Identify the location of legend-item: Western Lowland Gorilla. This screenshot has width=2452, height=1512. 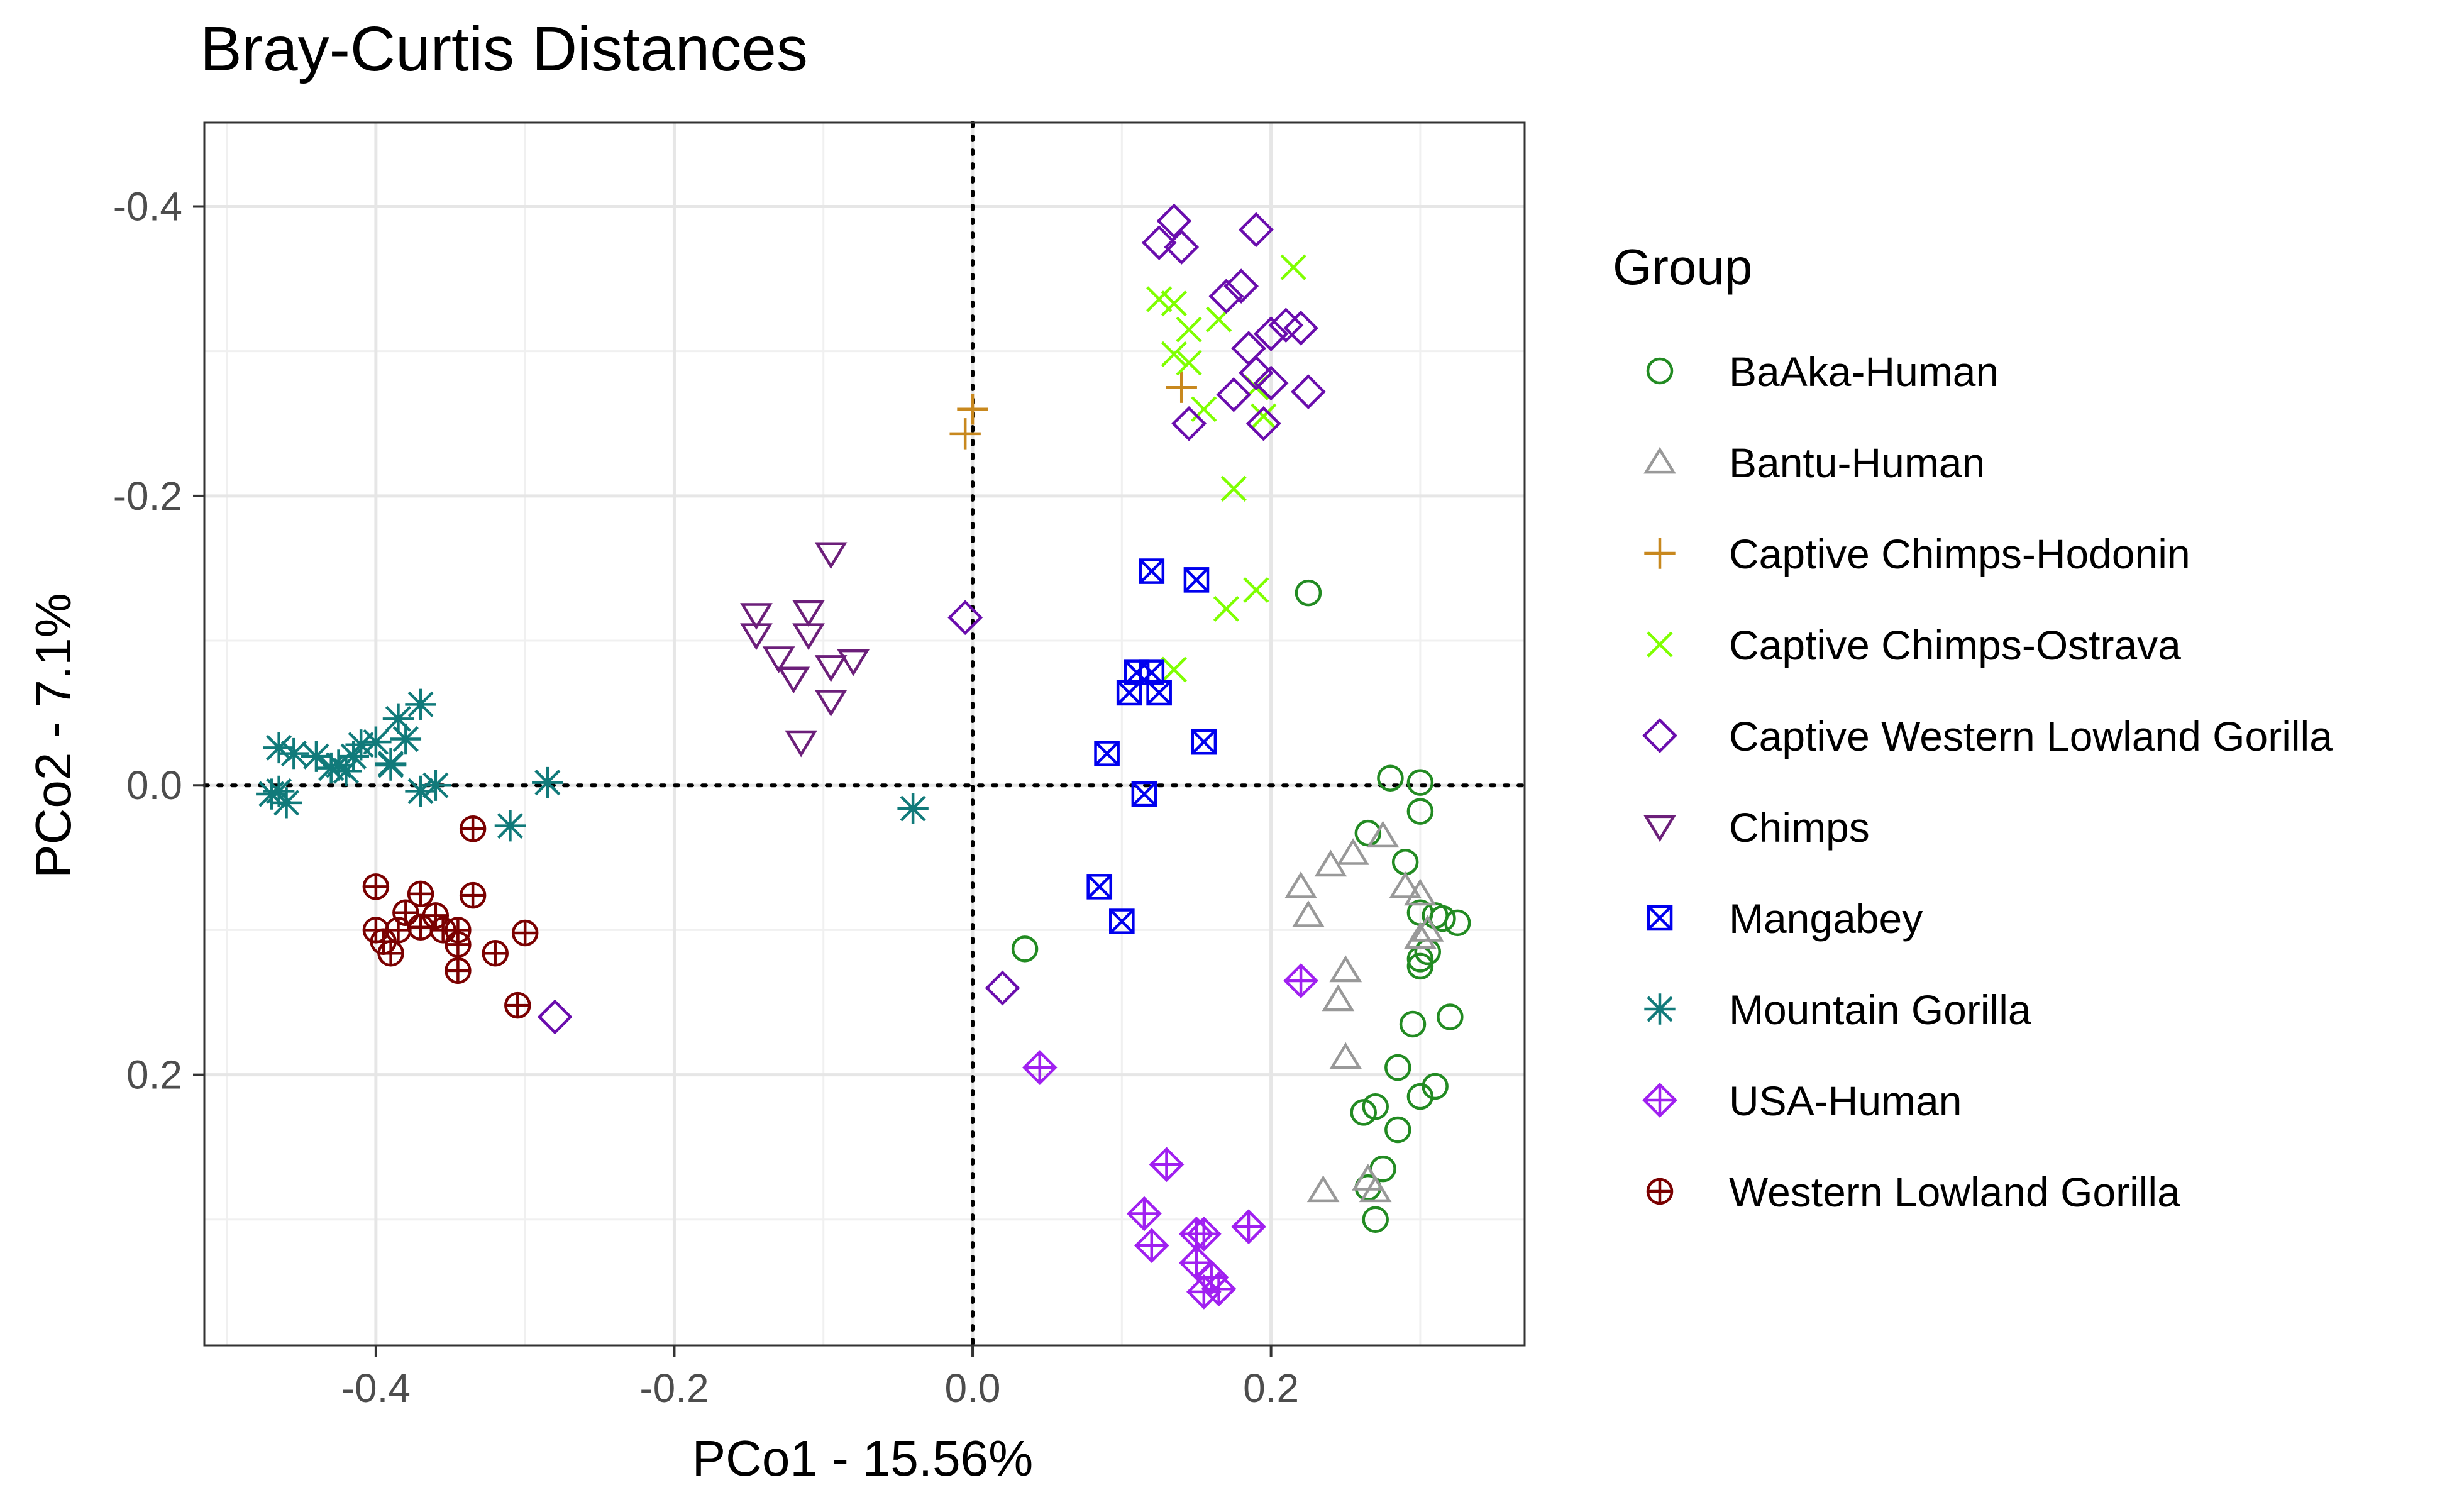
(1913, 1192).